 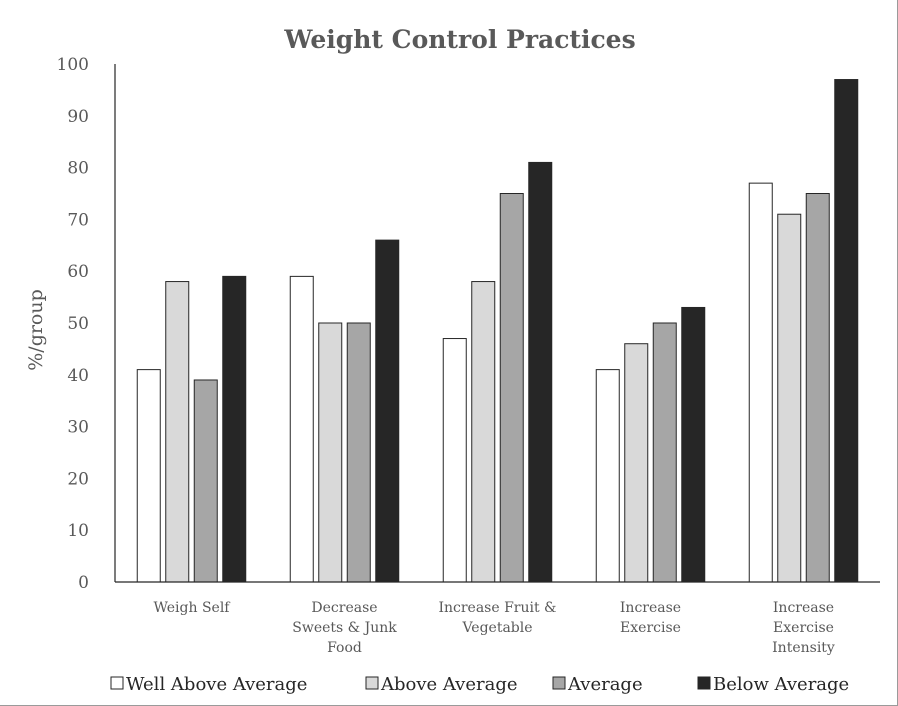 I want to click on y-tick-label: 0, so click(x=83, y=583).